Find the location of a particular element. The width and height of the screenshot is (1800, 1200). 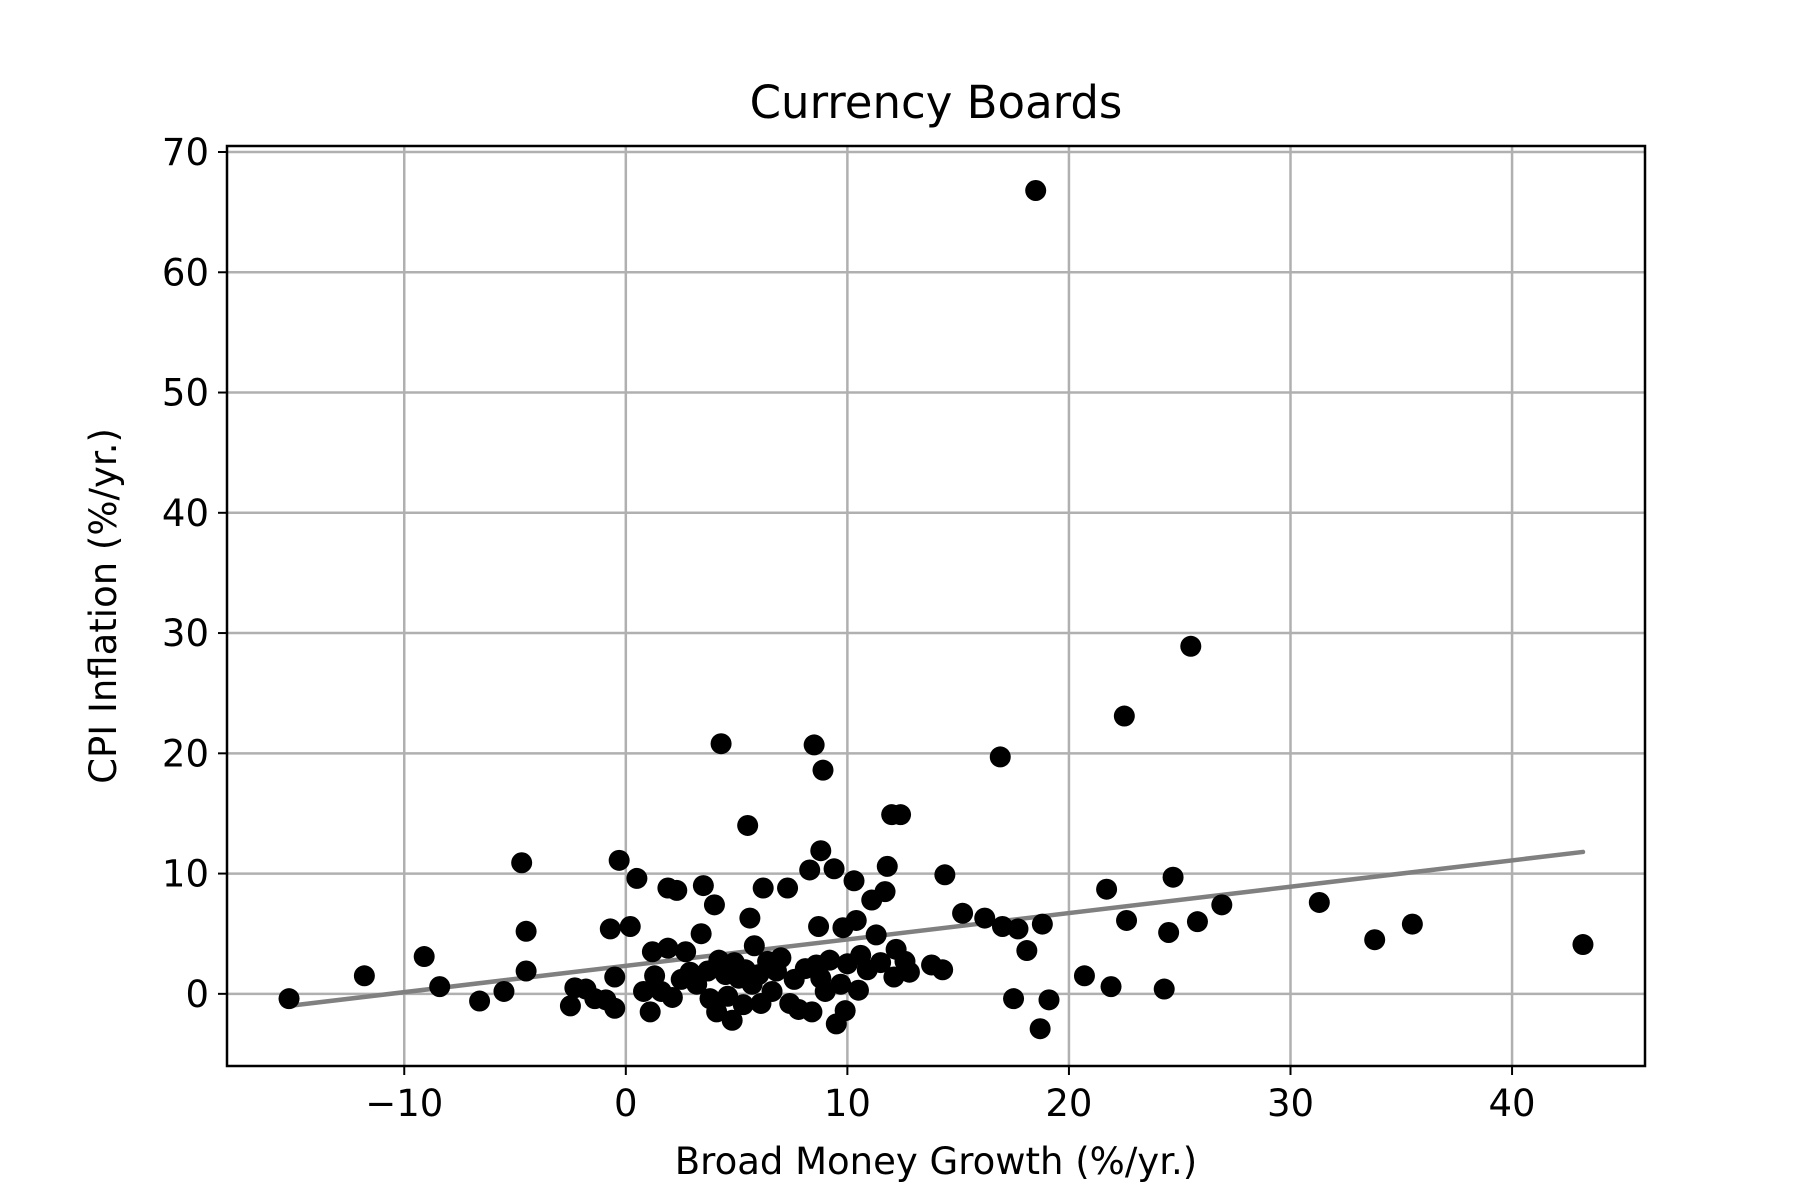

trend-line is located at coordinates (936, 929).